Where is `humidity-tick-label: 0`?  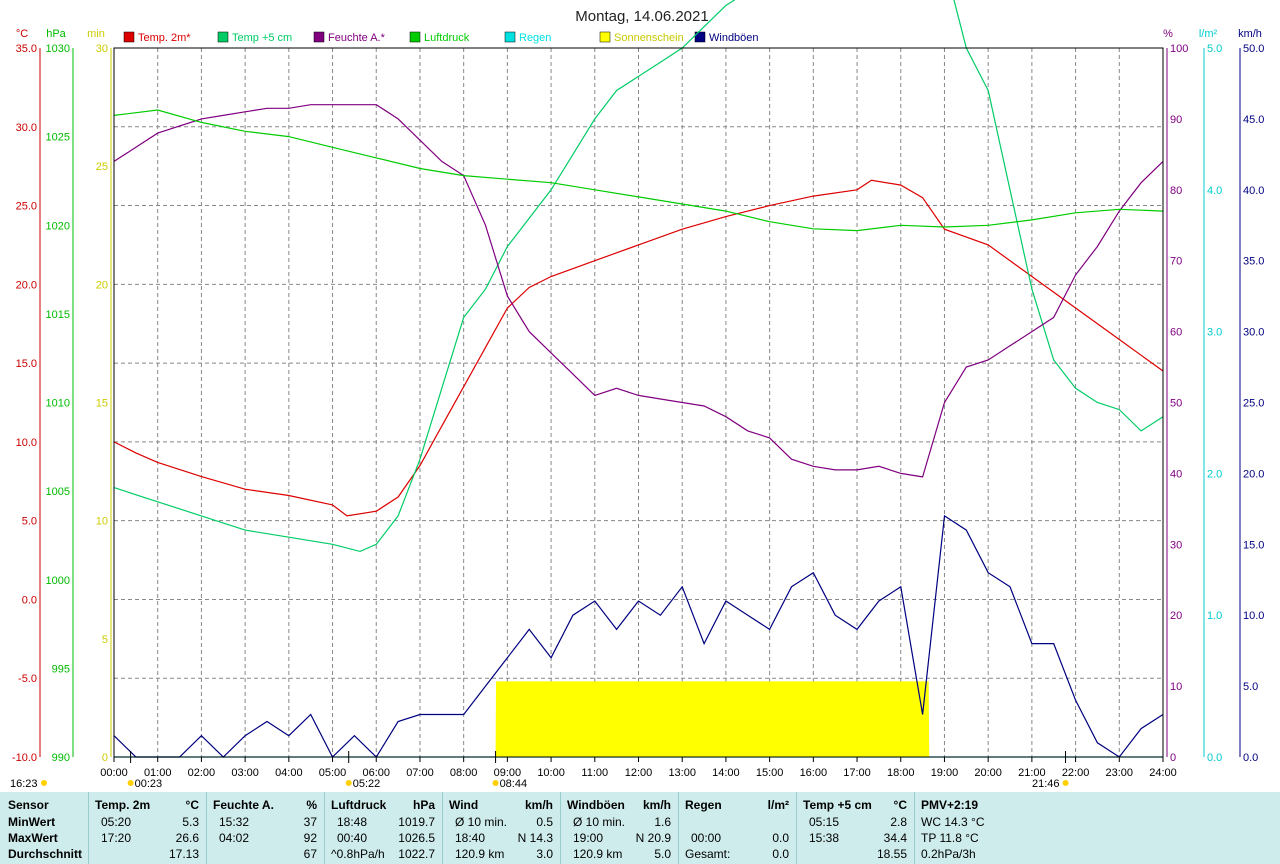 humidity-tick-label: 0 is located at coordinates (1173, 758).